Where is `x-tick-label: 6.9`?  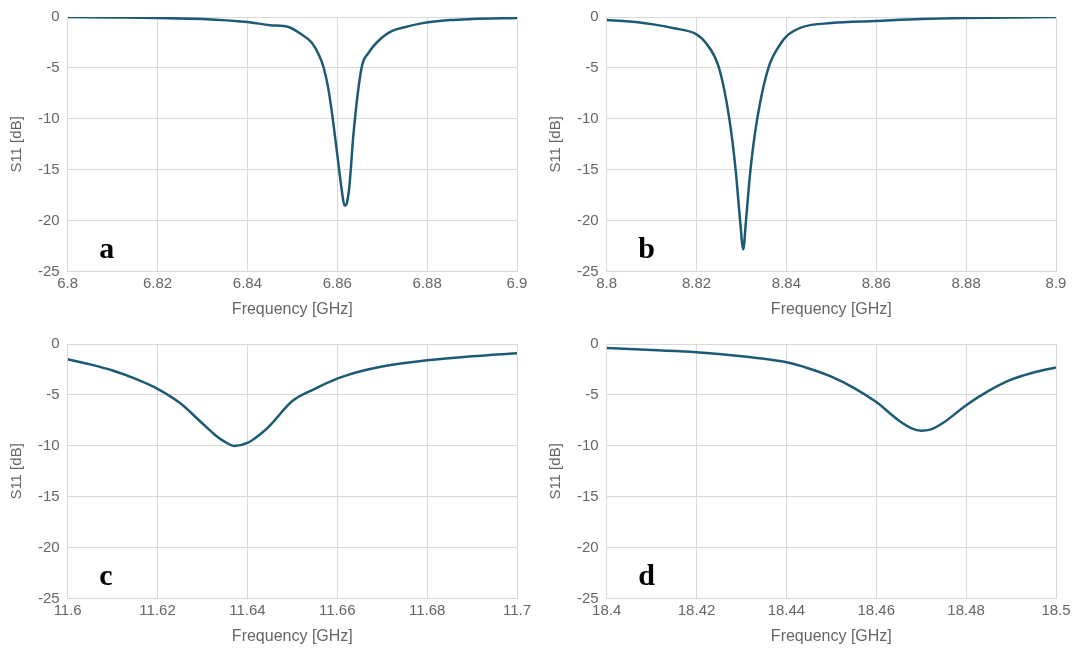 x-tick-label: 6.9 is located at coordinates (517, 282).